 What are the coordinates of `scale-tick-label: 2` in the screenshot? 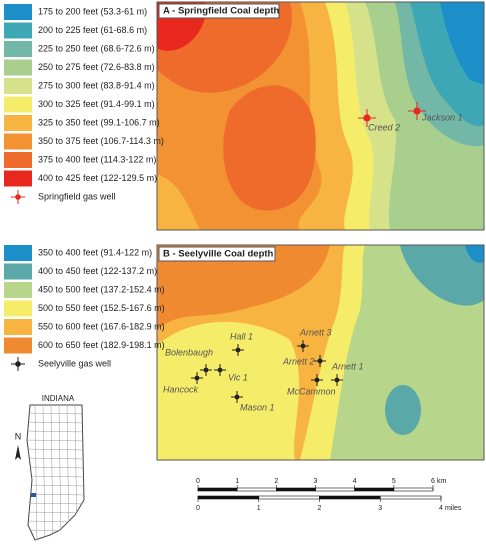 It's located at (276, 481).